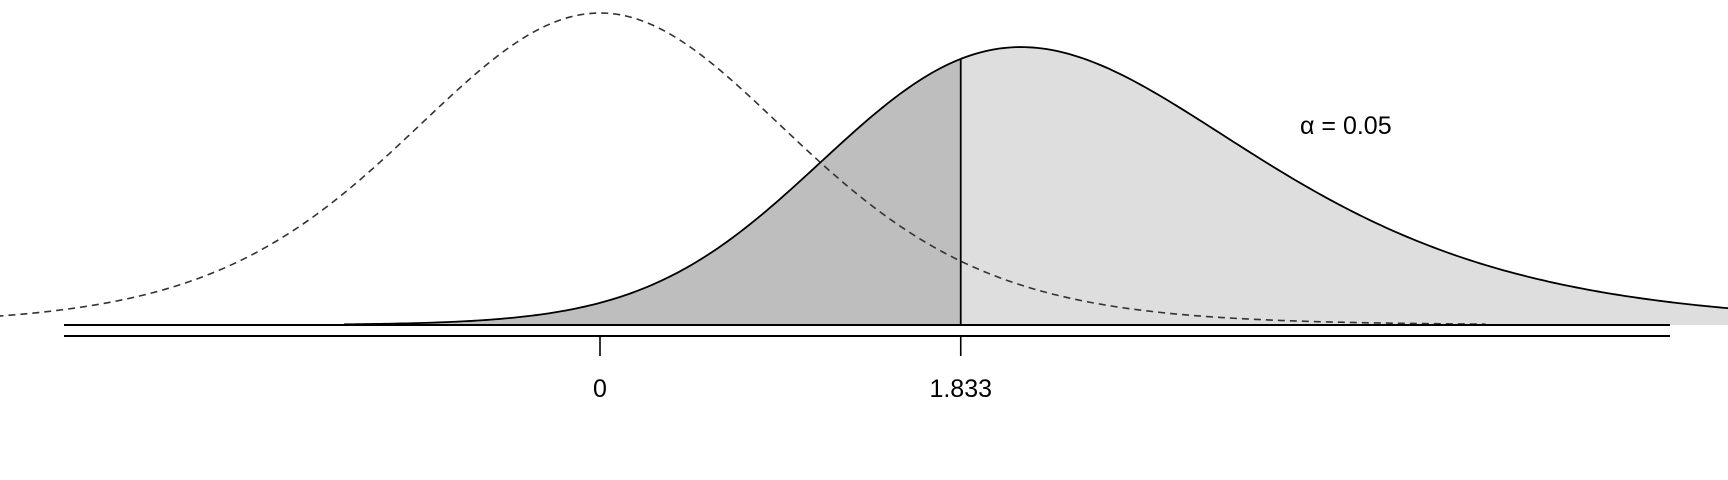 The width and height of the screenshot is (1728, 480). What do you see at coordinates (1346, 126) in the screenshot?
I see `alpha-annotation: α = 0.05` at bounding box center [1346, 126].